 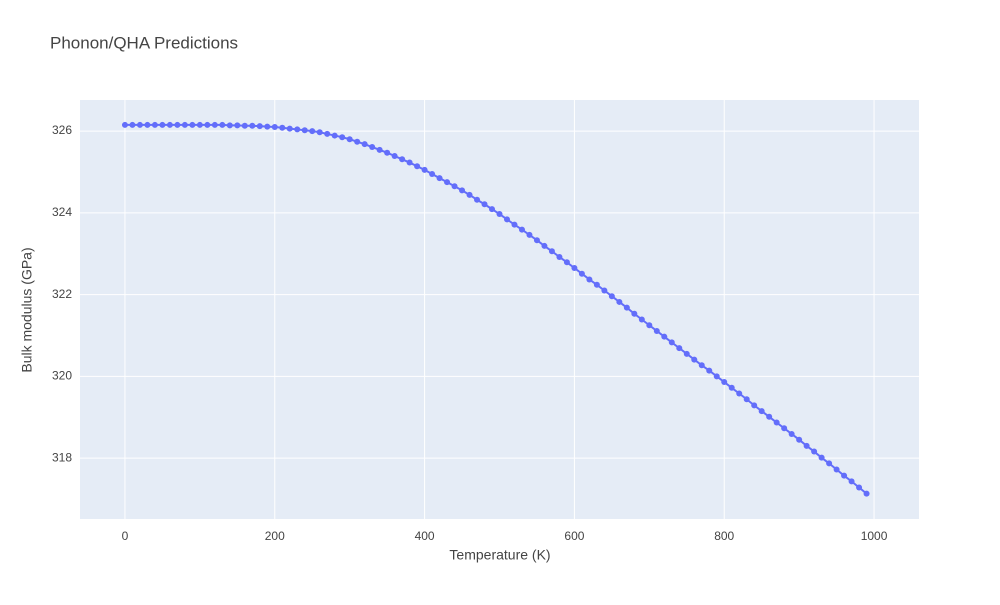 I want to click on y-tick-label: 326, so click(x=62, y=130).